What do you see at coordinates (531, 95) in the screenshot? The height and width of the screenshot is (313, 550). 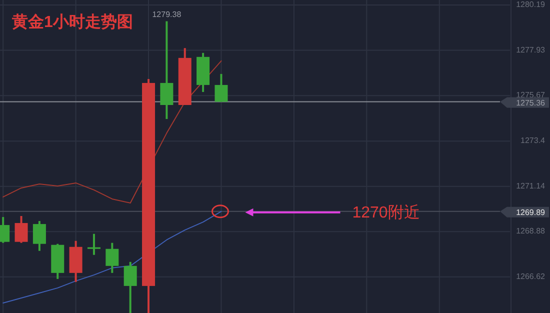 I see `y-tick-label: 1275.67` at bounding box center [531, 95].